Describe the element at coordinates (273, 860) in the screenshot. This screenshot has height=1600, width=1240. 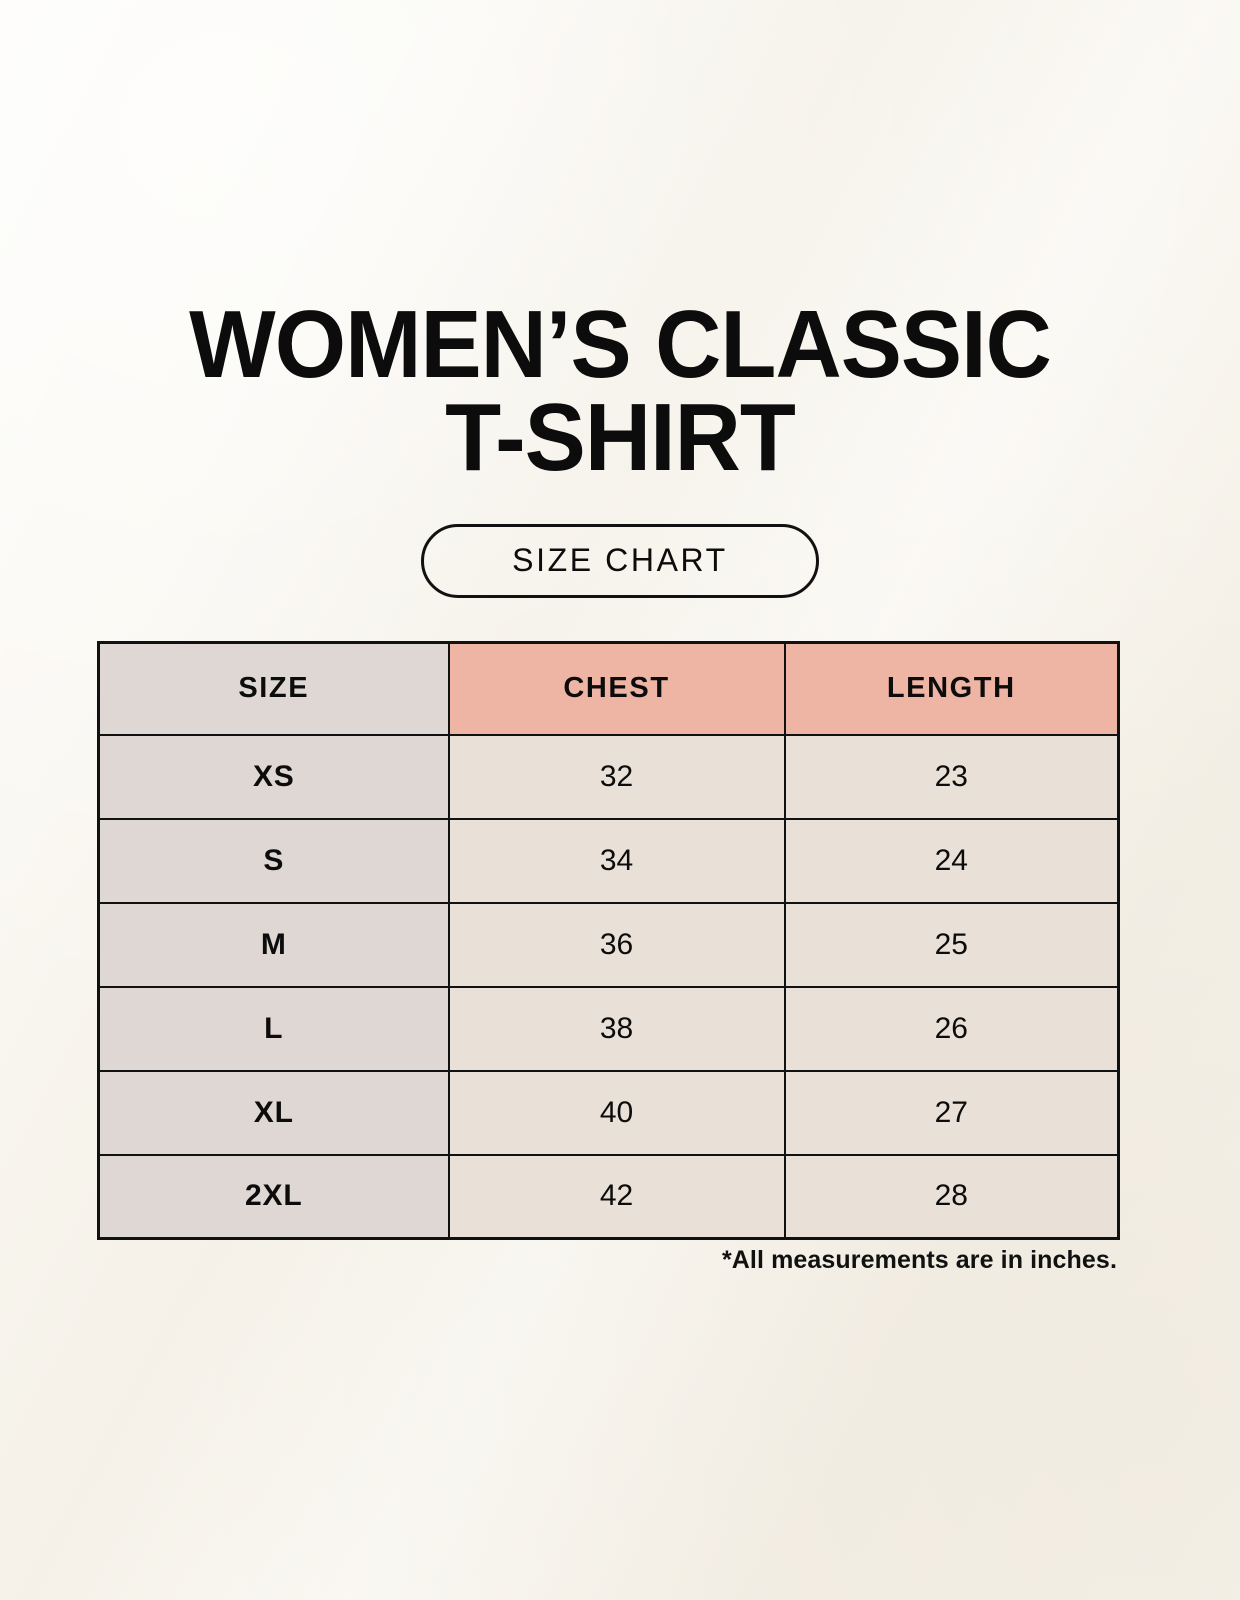
I see `cell-size: S` at that location.